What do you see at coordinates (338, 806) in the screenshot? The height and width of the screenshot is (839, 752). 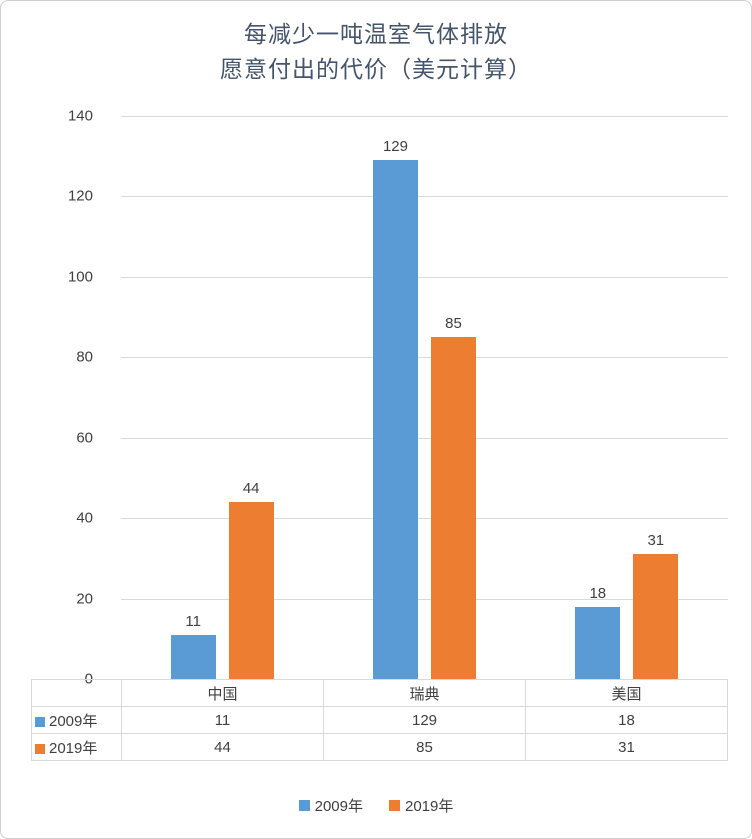 I see `legend-label: 2009年` at bounding box center [338, 806].